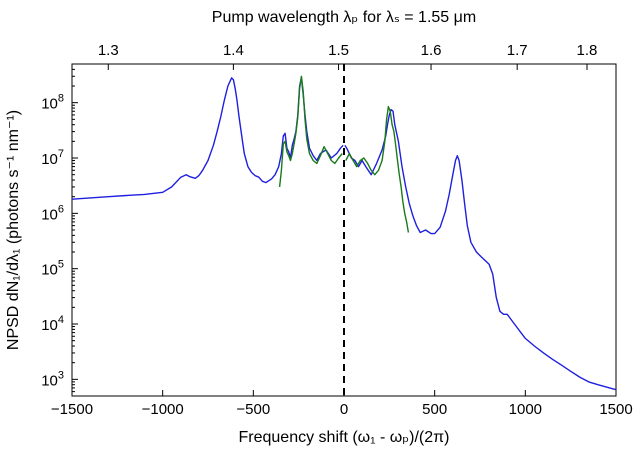  I want to click on top-tick-label: 1.3, so click(108, 50).